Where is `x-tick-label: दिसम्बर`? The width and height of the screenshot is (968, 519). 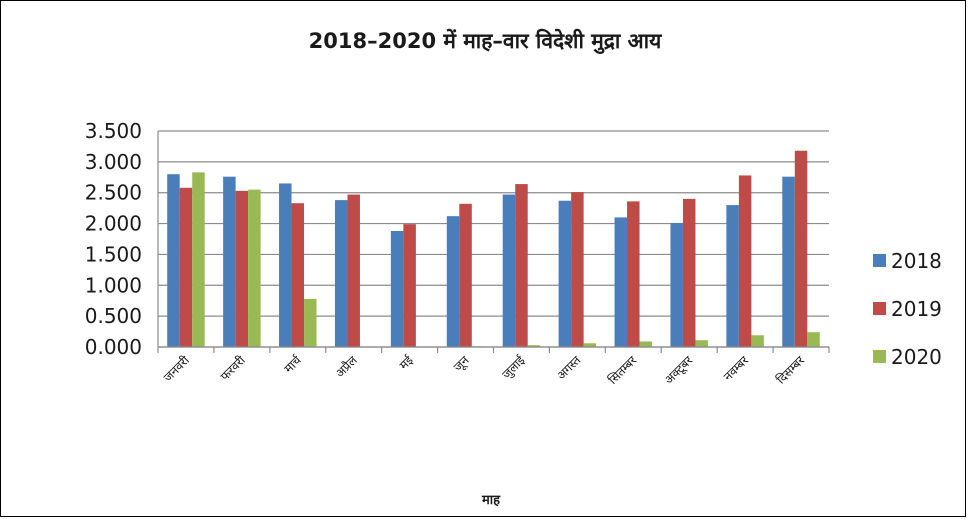 x-tick-label: दिसम्बर is located at coordinates (791, 369).